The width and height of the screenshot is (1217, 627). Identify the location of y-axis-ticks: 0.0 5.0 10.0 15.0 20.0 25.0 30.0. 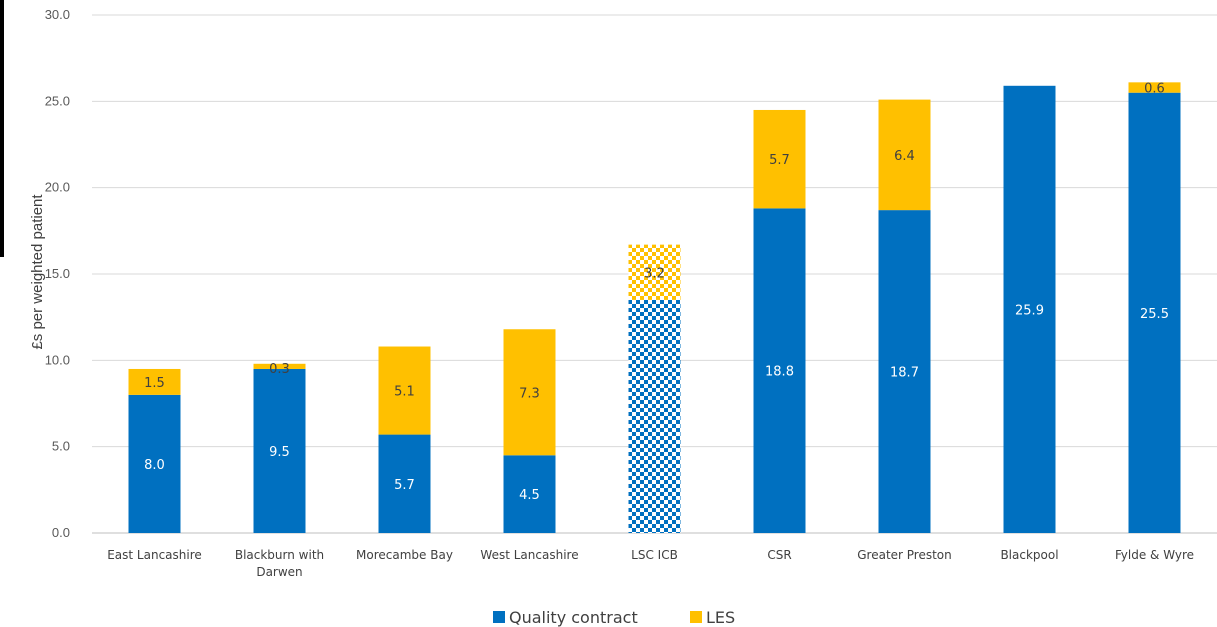
(57, 273).